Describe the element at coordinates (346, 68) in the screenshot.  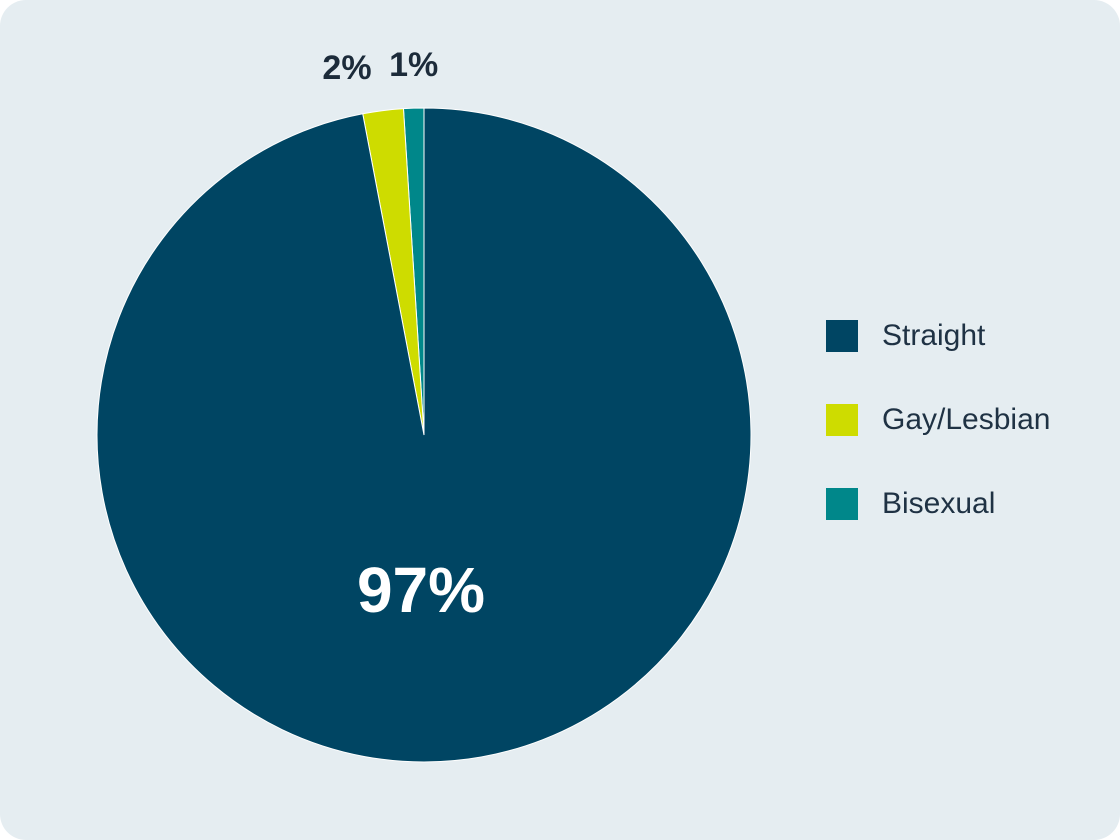
I see `slice-label-gay-lesbian: 2%` at that location.